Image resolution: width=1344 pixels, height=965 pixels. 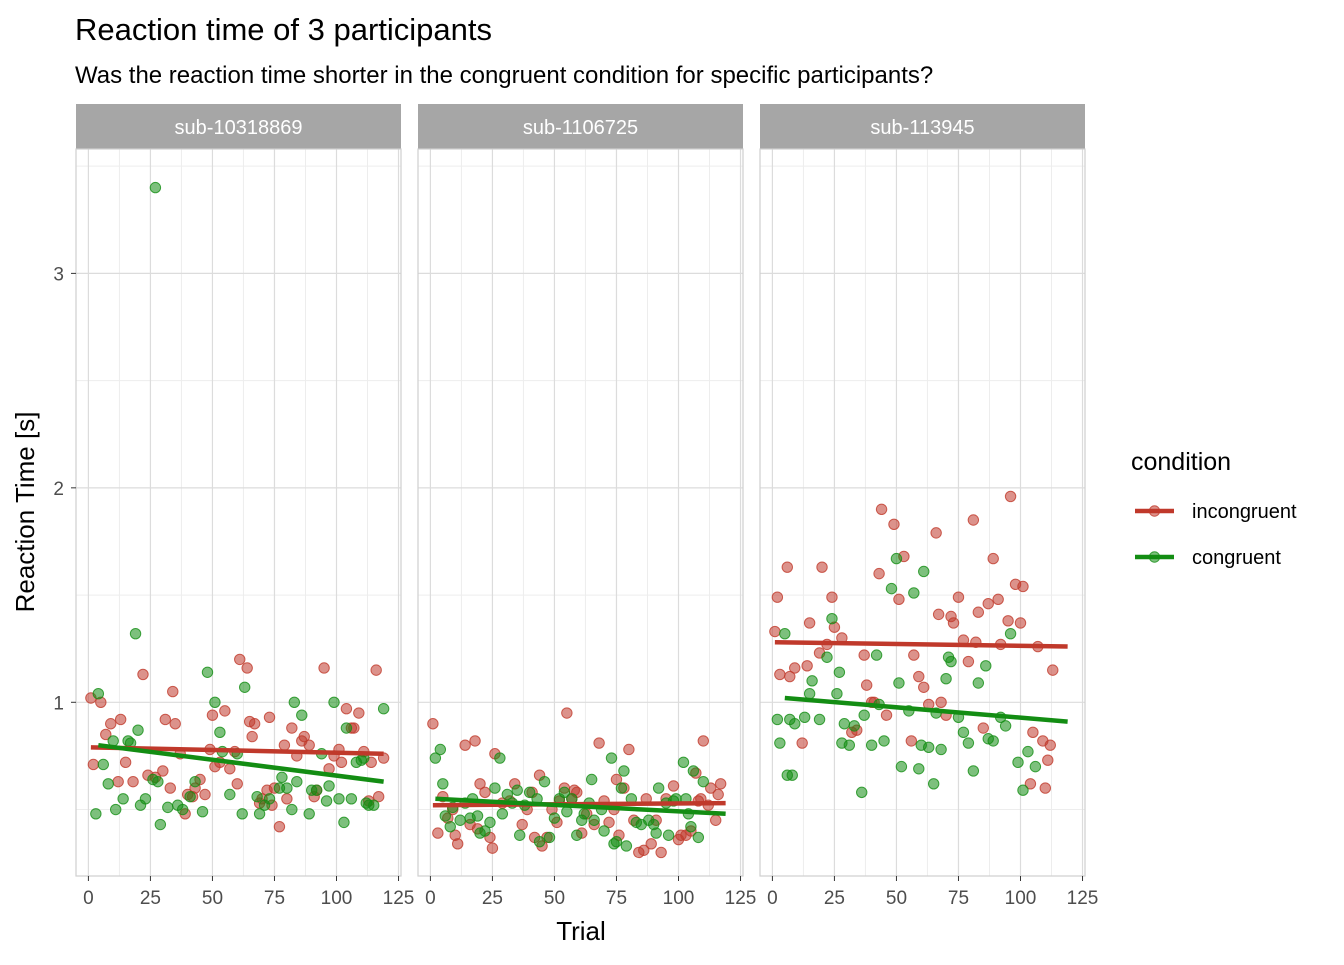 What do you see at coordinates (581, 931) in the screenshot?
I see `x-axis-title: Trial` at bounding box center [581, 931].